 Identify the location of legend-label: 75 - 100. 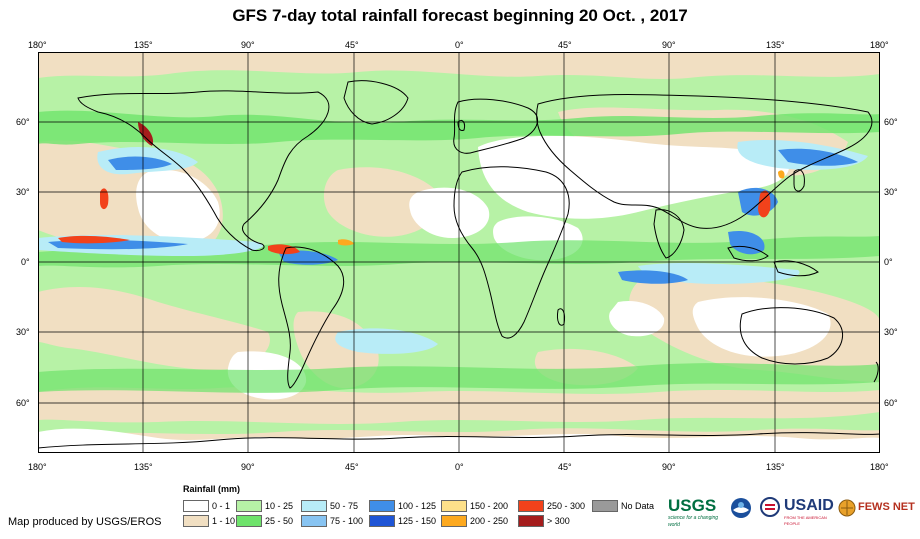
(347, 521).